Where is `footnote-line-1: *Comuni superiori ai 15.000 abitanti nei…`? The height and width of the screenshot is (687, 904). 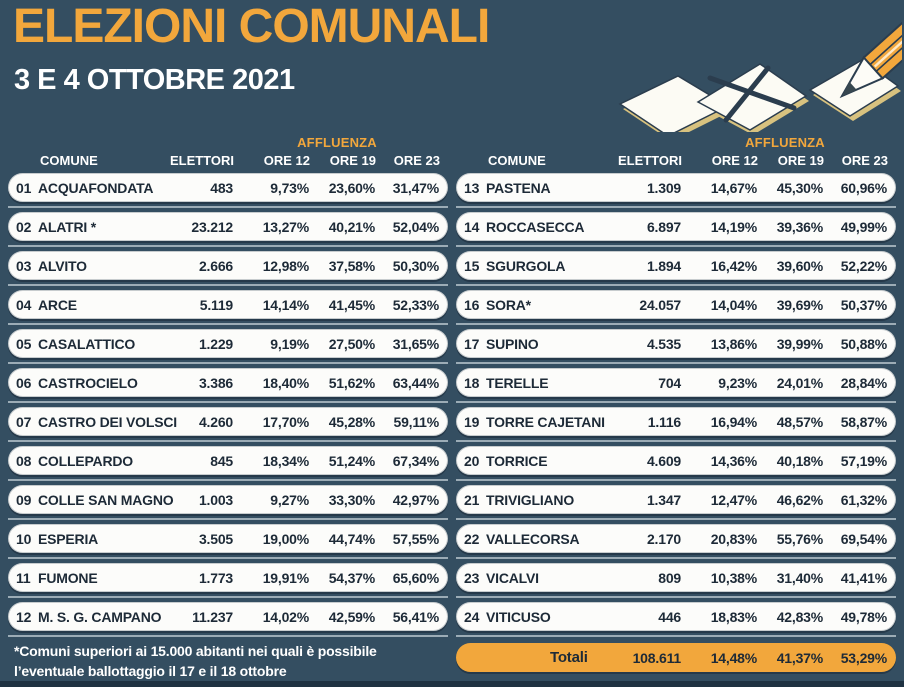 footnote-line-1: *Comuni superiori ai 15.000 abitanti nei… is located at coordinates (195, 651).